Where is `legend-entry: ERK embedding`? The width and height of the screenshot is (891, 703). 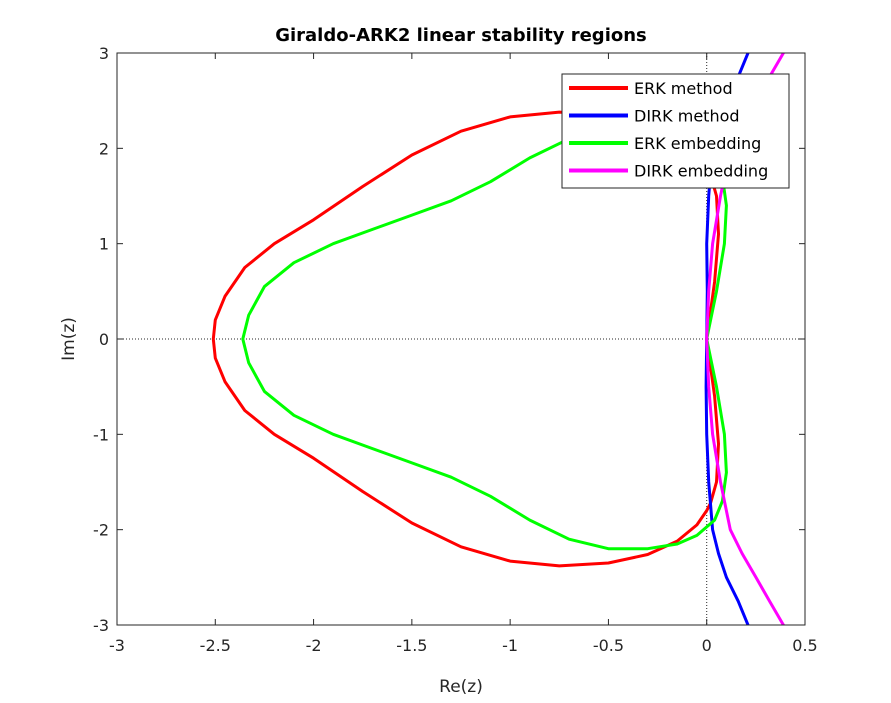
legend-entry: ERK embedding is located at coordinates (697, 143).